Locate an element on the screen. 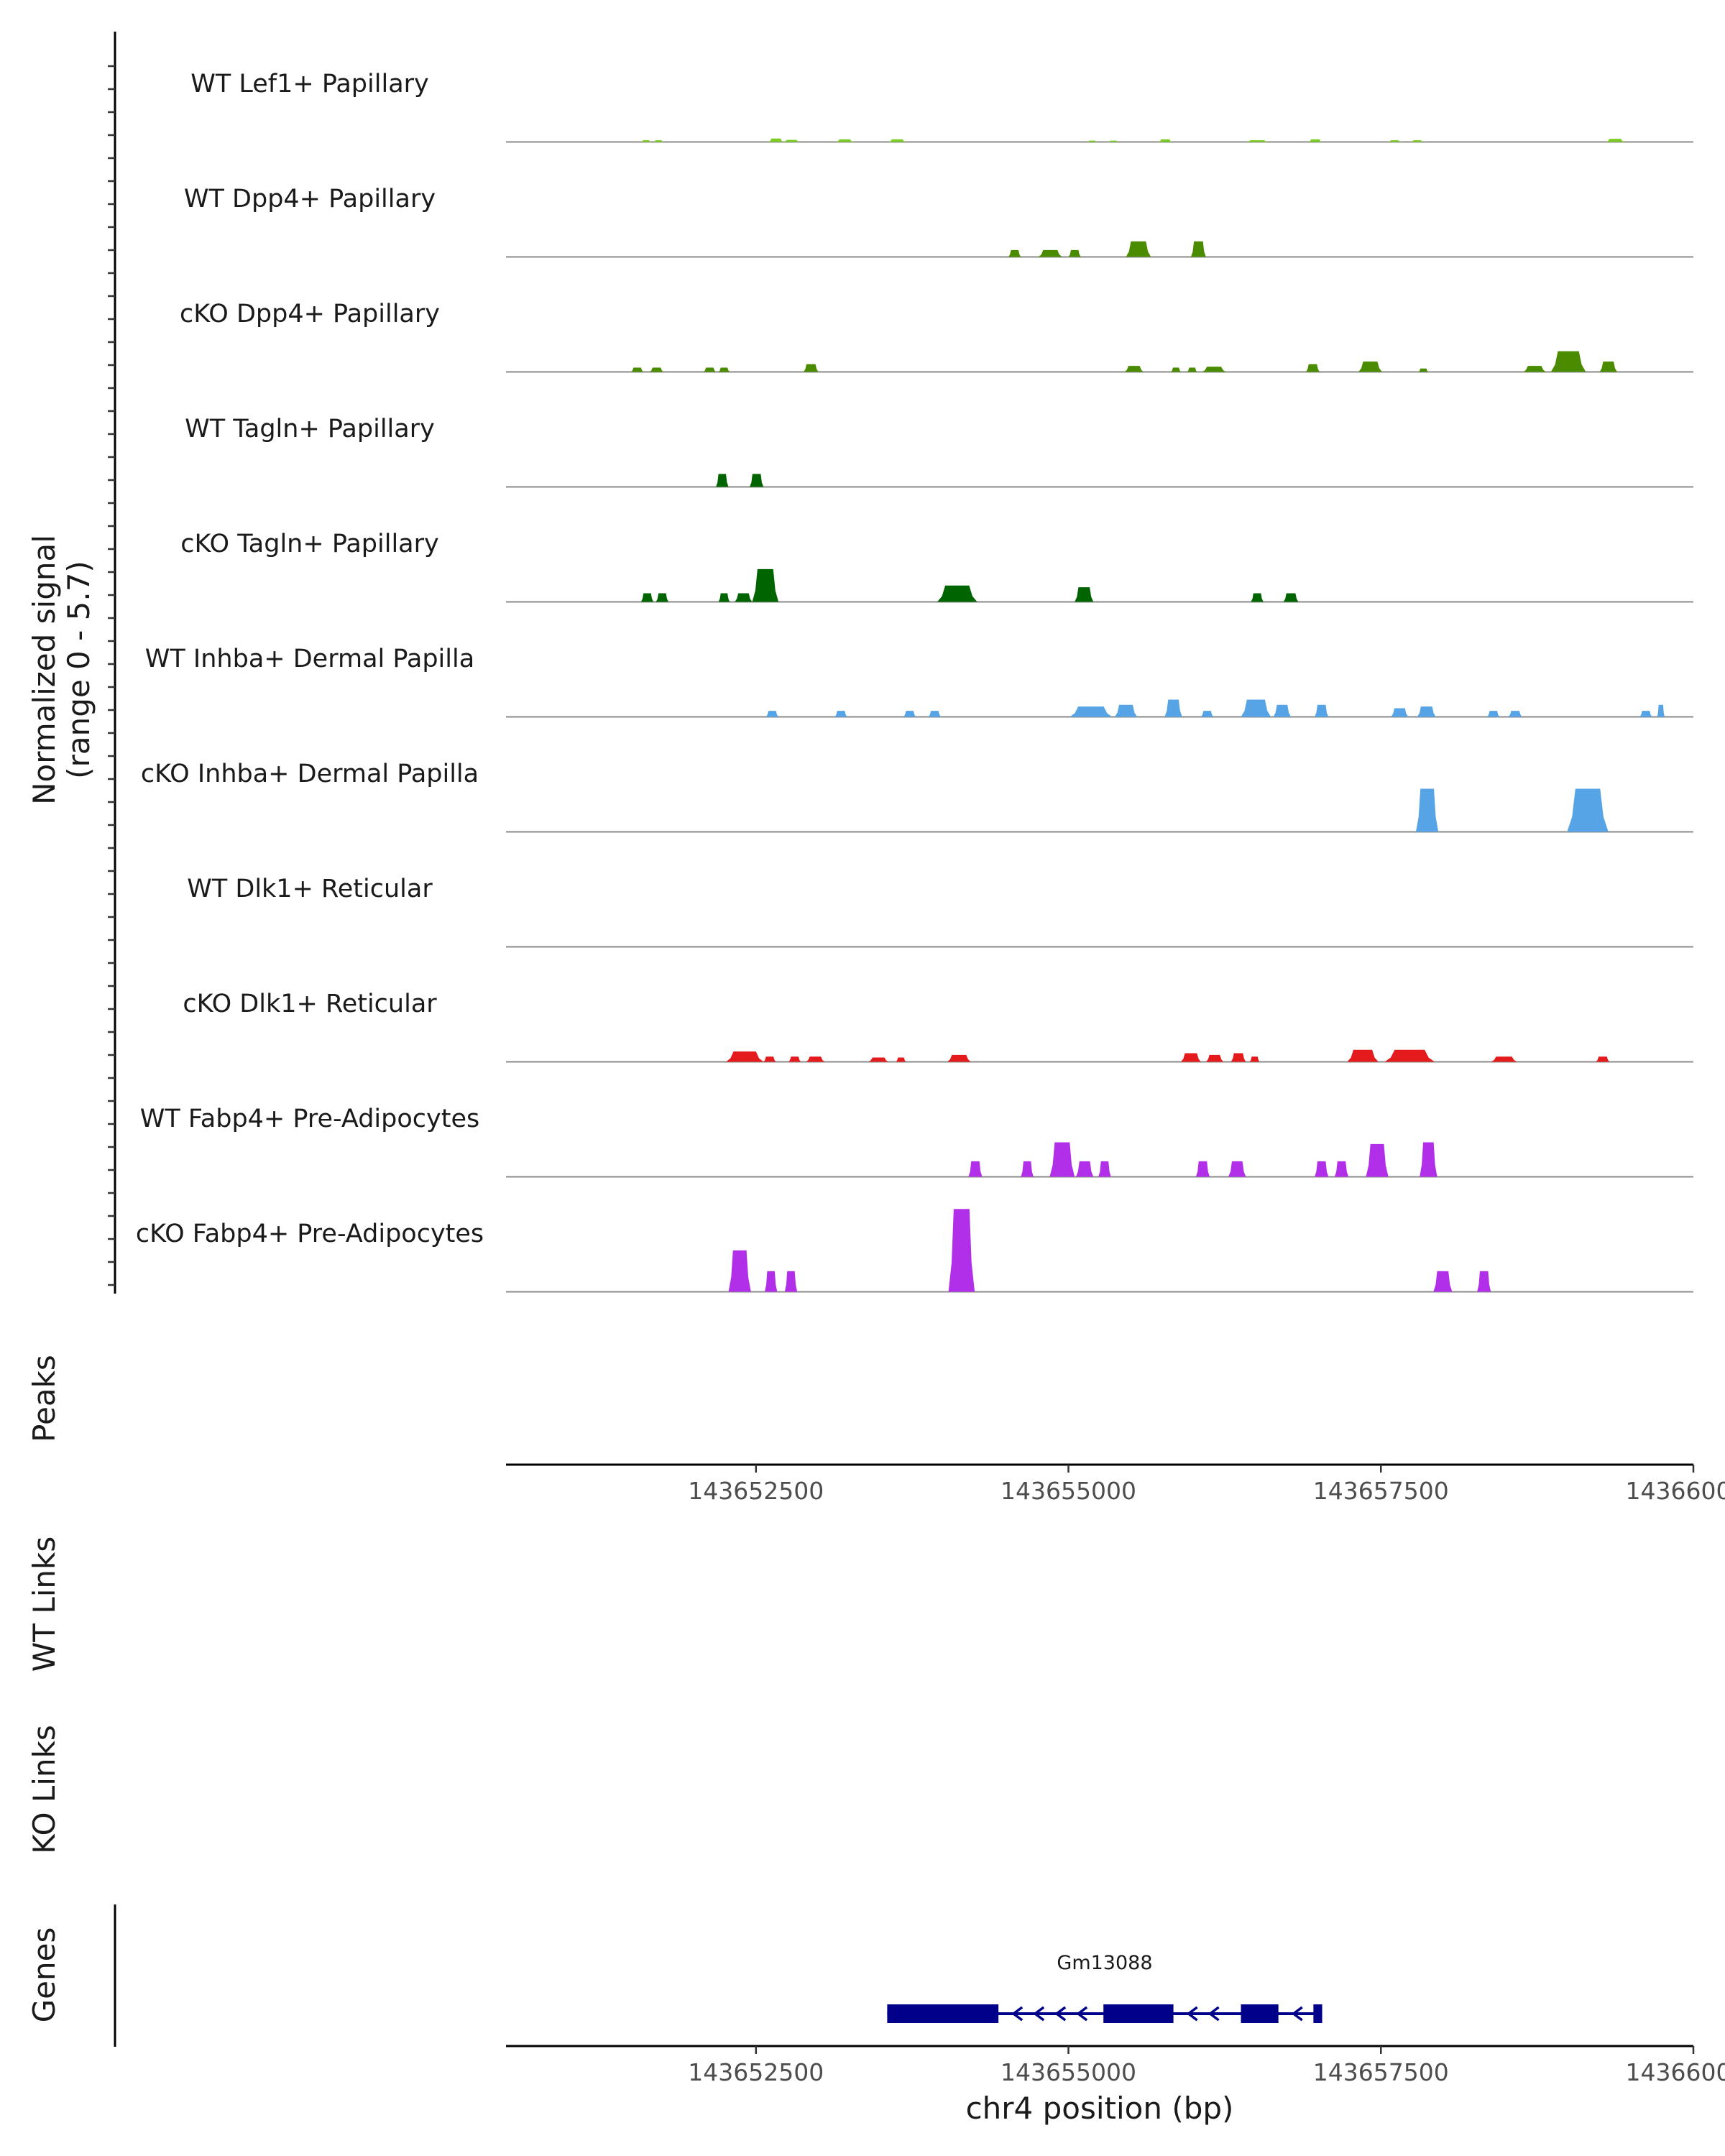 The height and width of the screenshot is (2156, 1725). gene-name: Gm13088 is located at coordinates (1104, 1963).